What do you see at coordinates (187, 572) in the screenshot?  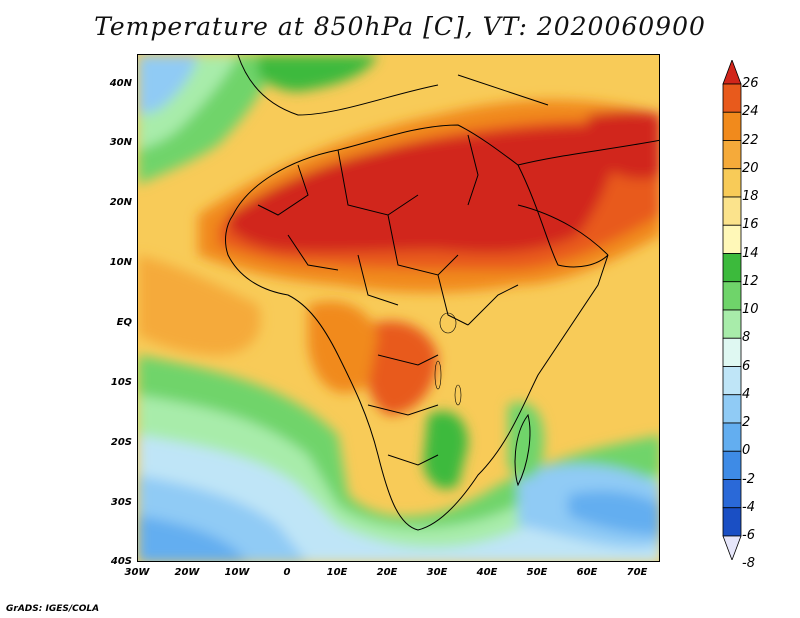 I see `lon-label-20w: 20W` at bounding box center [187, 572].